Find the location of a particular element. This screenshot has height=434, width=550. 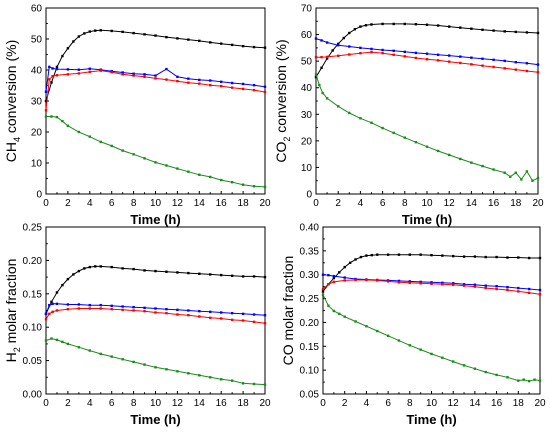

chart-co-molar-fraction-series-blue-point is located at coordinates (409, 281).